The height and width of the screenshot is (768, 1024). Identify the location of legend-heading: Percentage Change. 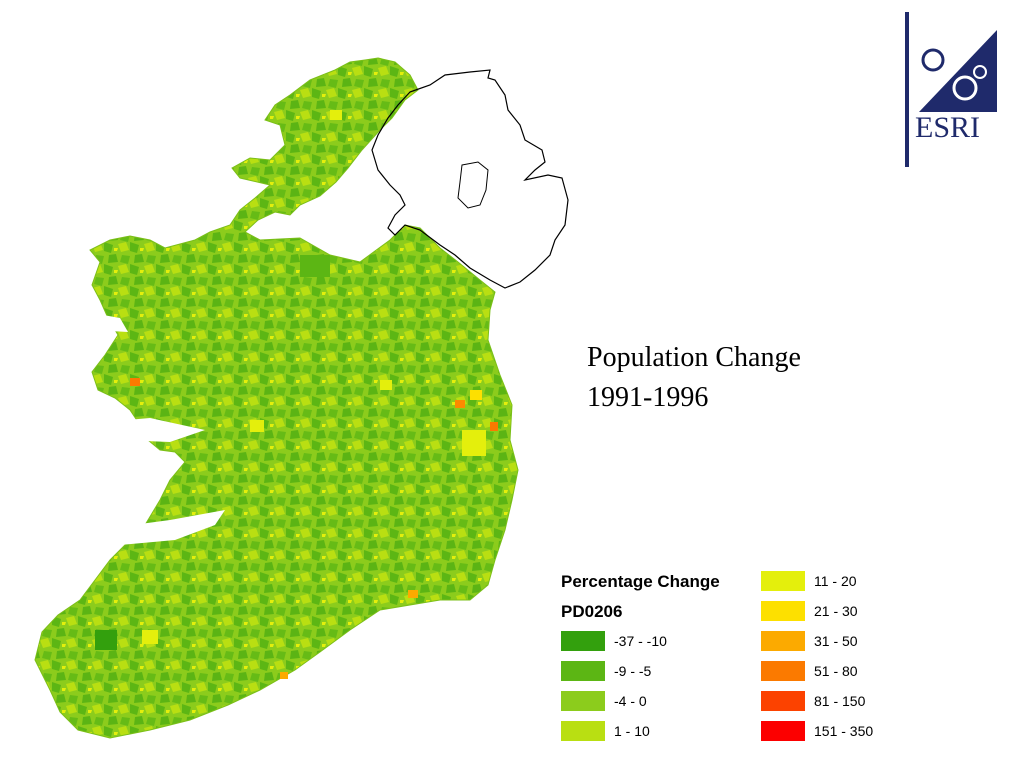
(640, 581).